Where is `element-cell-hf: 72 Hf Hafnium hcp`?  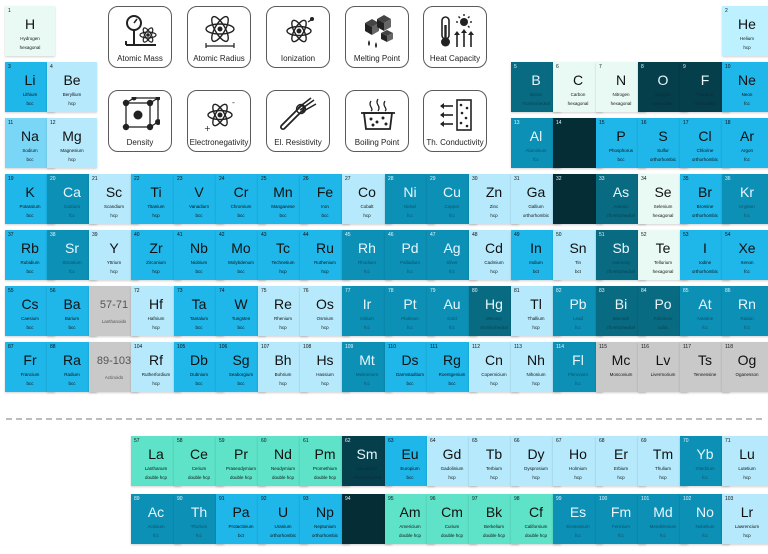 element-cell-hf: 72 Hf Hafnium hcp is located at coordinates (156, 311).